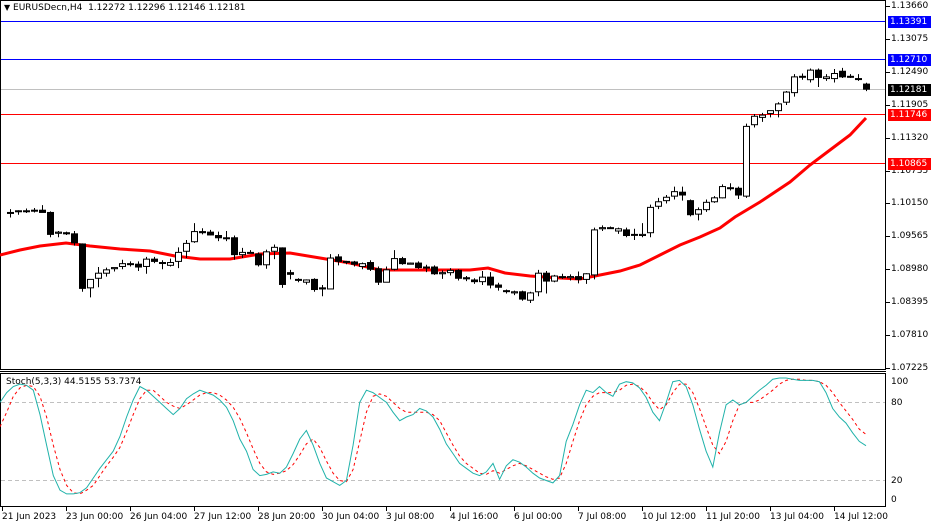  I want to click on triangle-down-icon: ▼, so click(7, 7).